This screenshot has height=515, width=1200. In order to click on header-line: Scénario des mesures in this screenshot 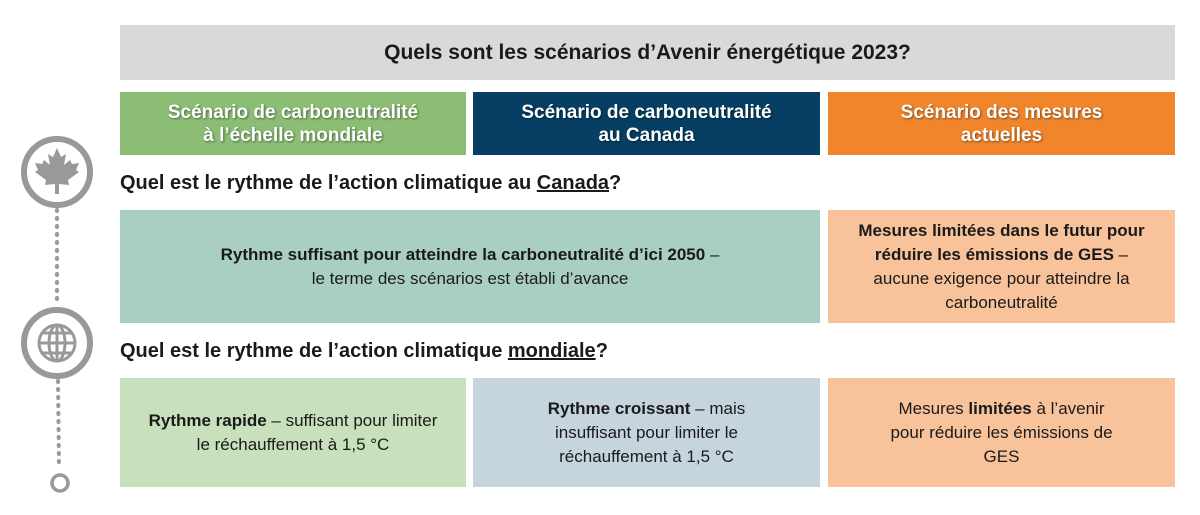, I will do `click(1001, 112)`.